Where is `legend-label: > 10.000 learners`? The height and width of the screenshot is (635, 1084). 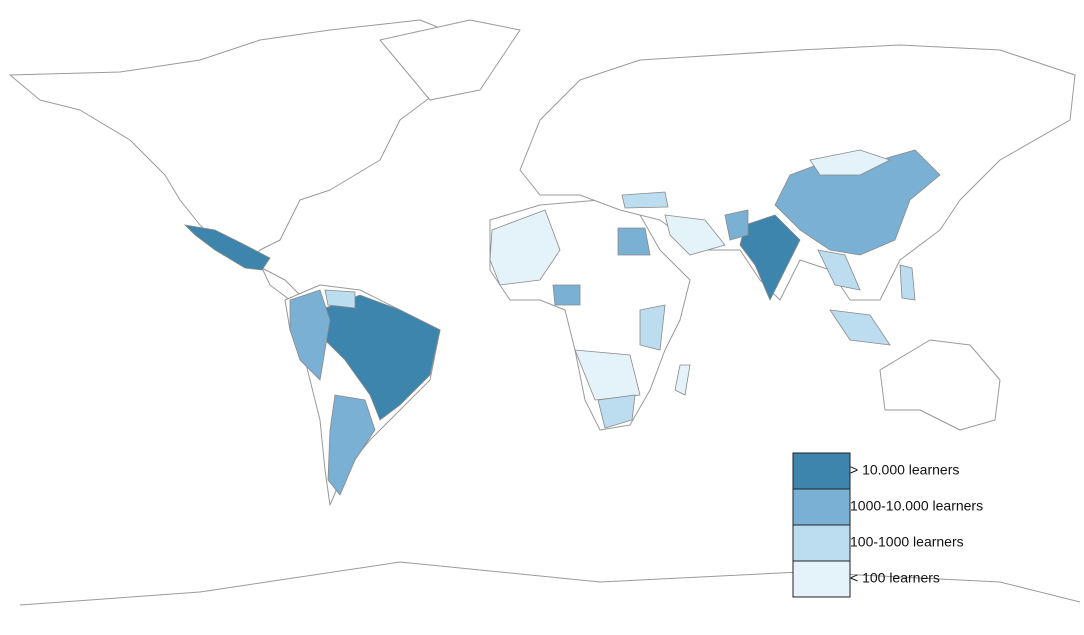
legend-label: > 10.000 learners is located at coordinates (904, 470).